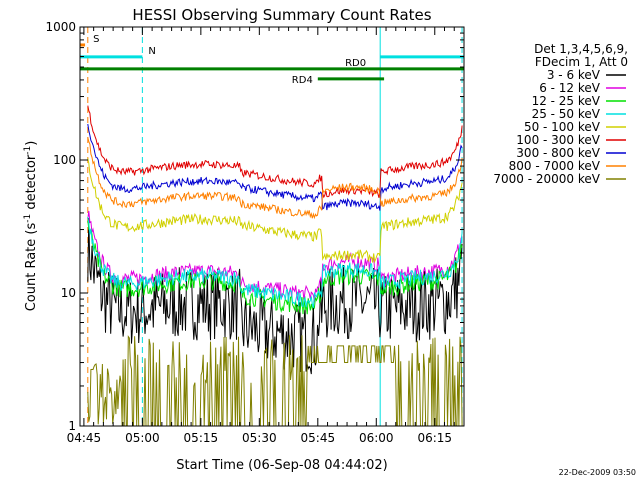 This screenshot has width=640, height=480. What do you see at coordinates (570, 88) in the screenshot?
I see `legend-entry-label: 6 - 12 keV` at bounding box center [570, 88].